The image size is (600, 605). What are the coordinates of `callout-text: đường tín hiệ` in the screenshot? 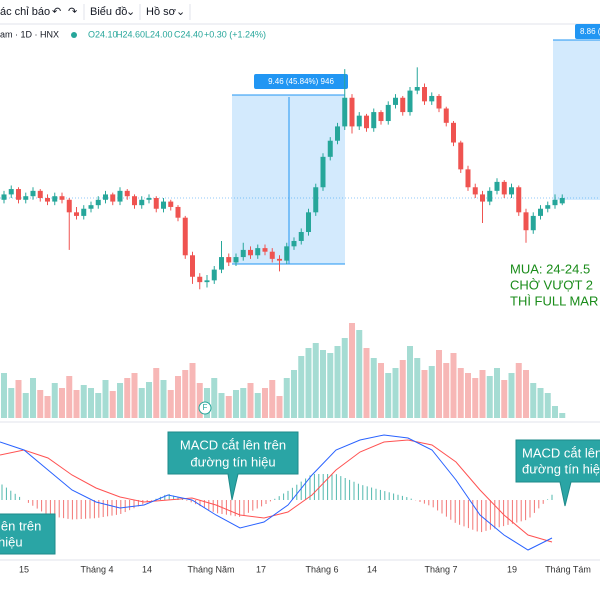 It's located at (561, 468).